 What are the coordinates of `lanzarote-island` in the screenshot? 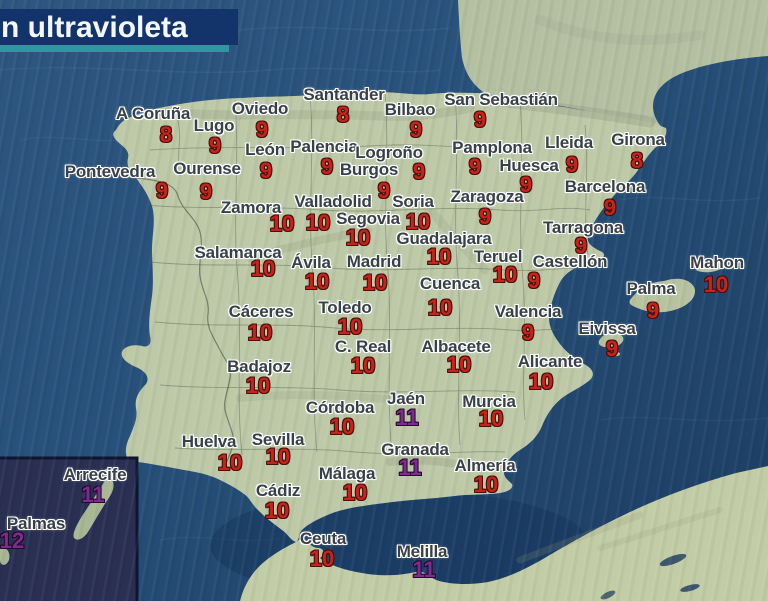 It's located at (93, 509).